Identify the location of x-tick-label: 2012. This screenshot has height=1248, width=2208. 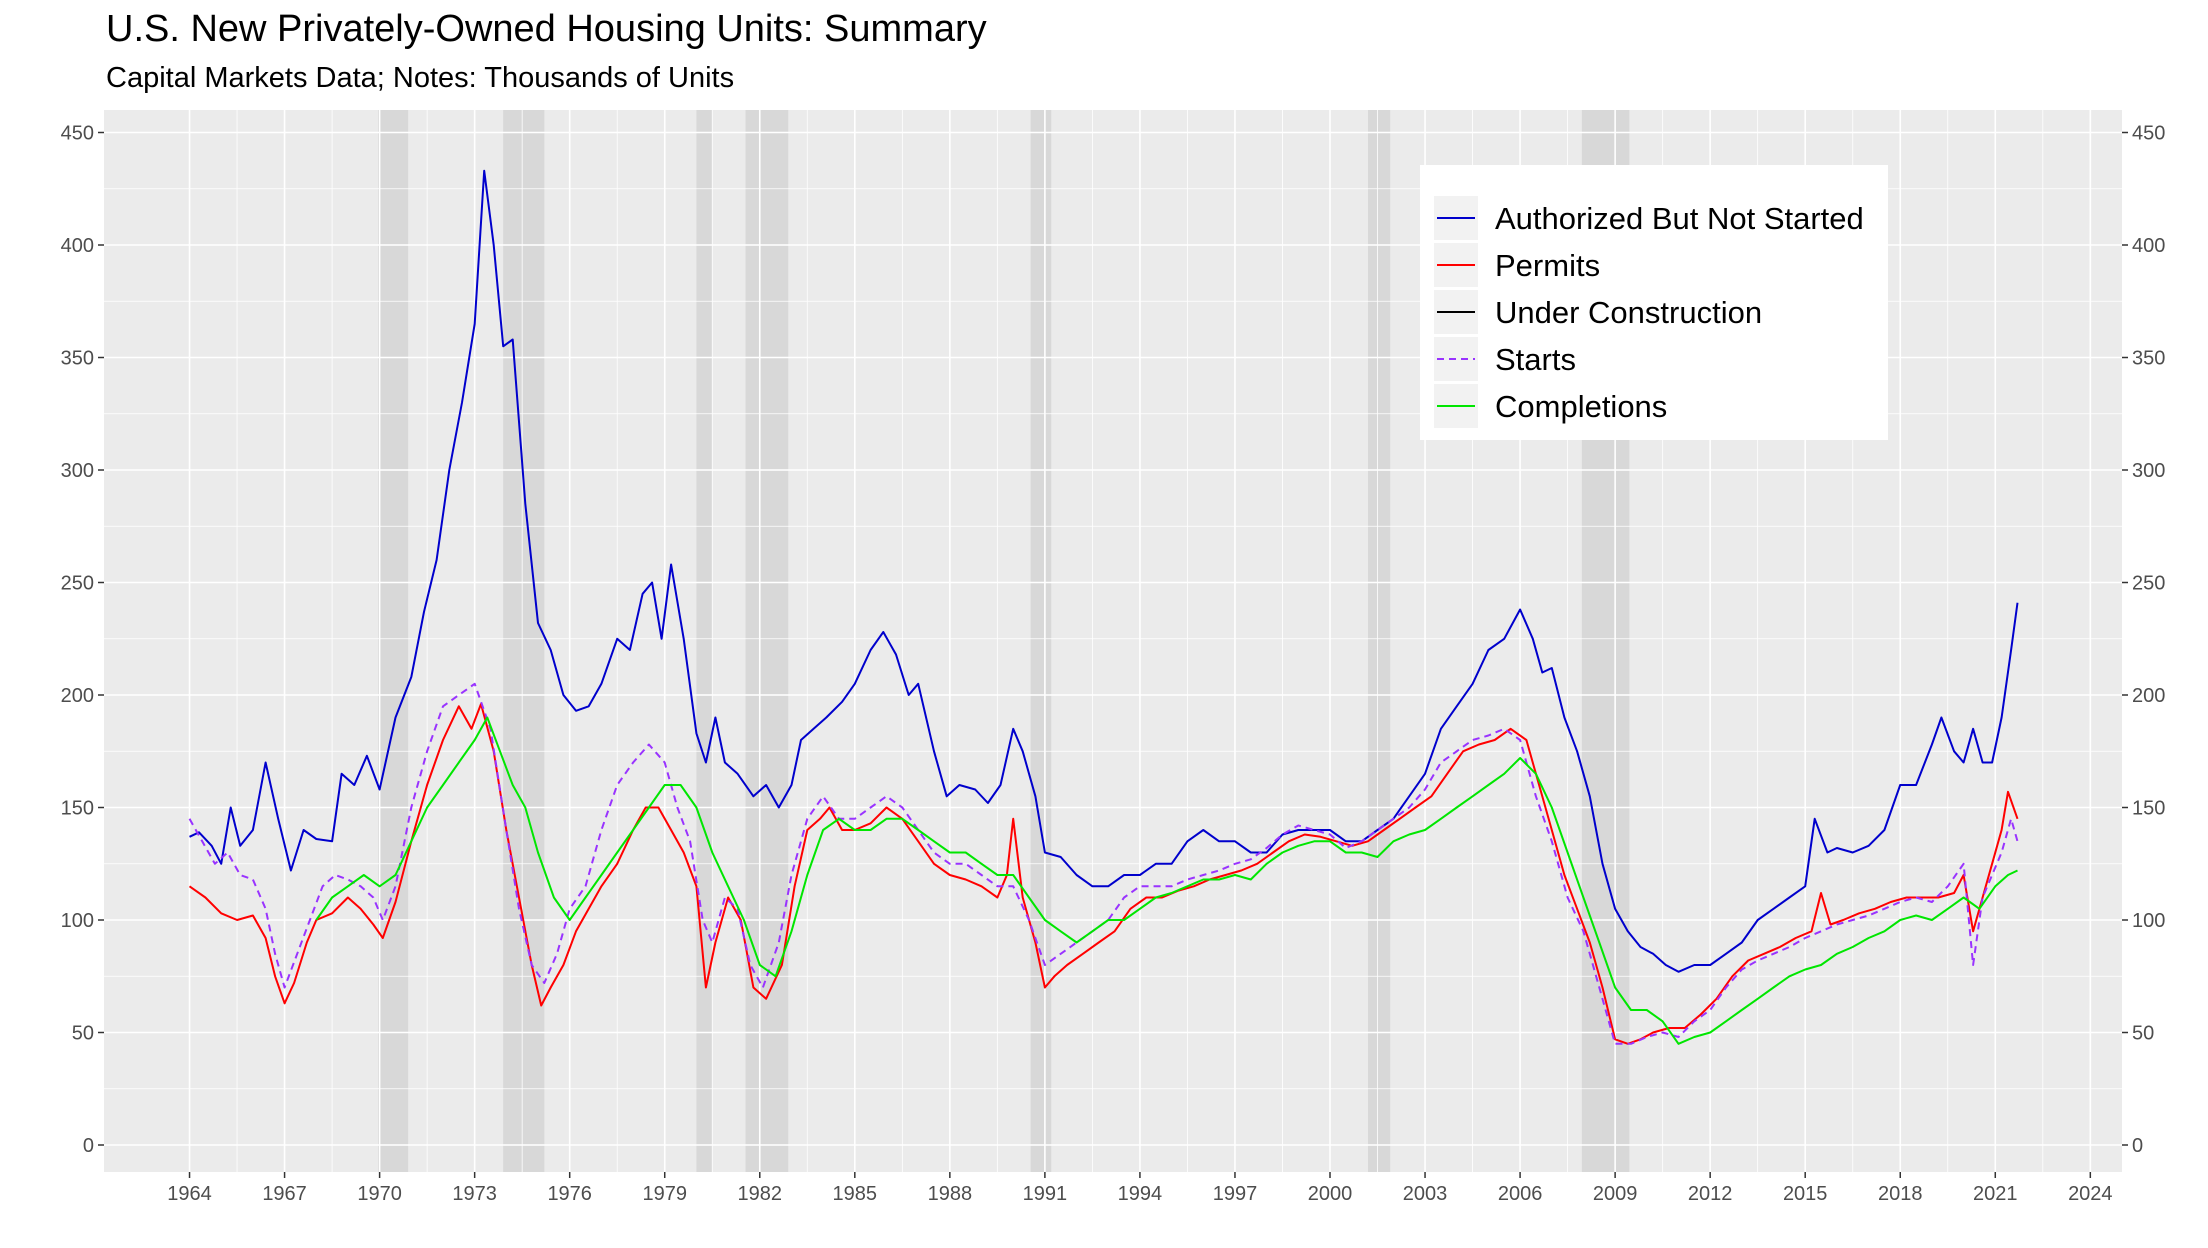
(1710, 1194).